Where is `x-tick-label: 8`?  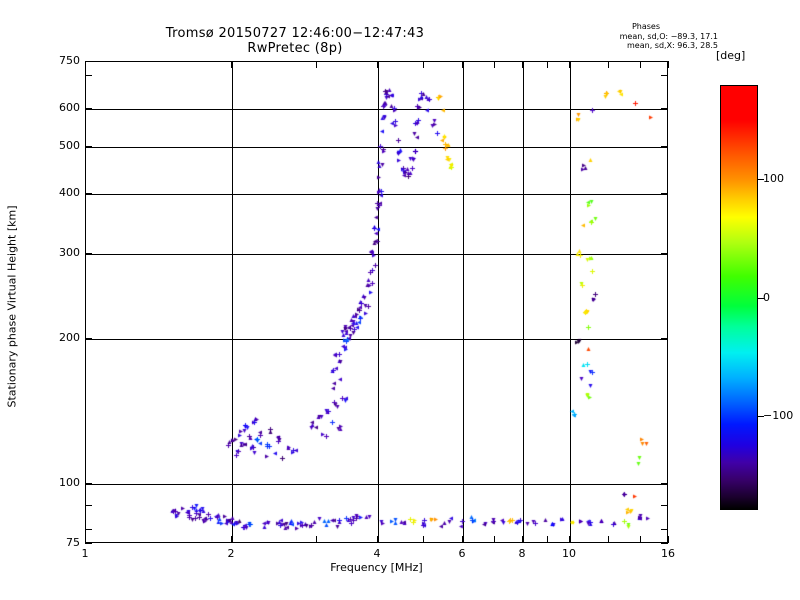
x-tick-label: 8 is located at coordinates (522, 553).